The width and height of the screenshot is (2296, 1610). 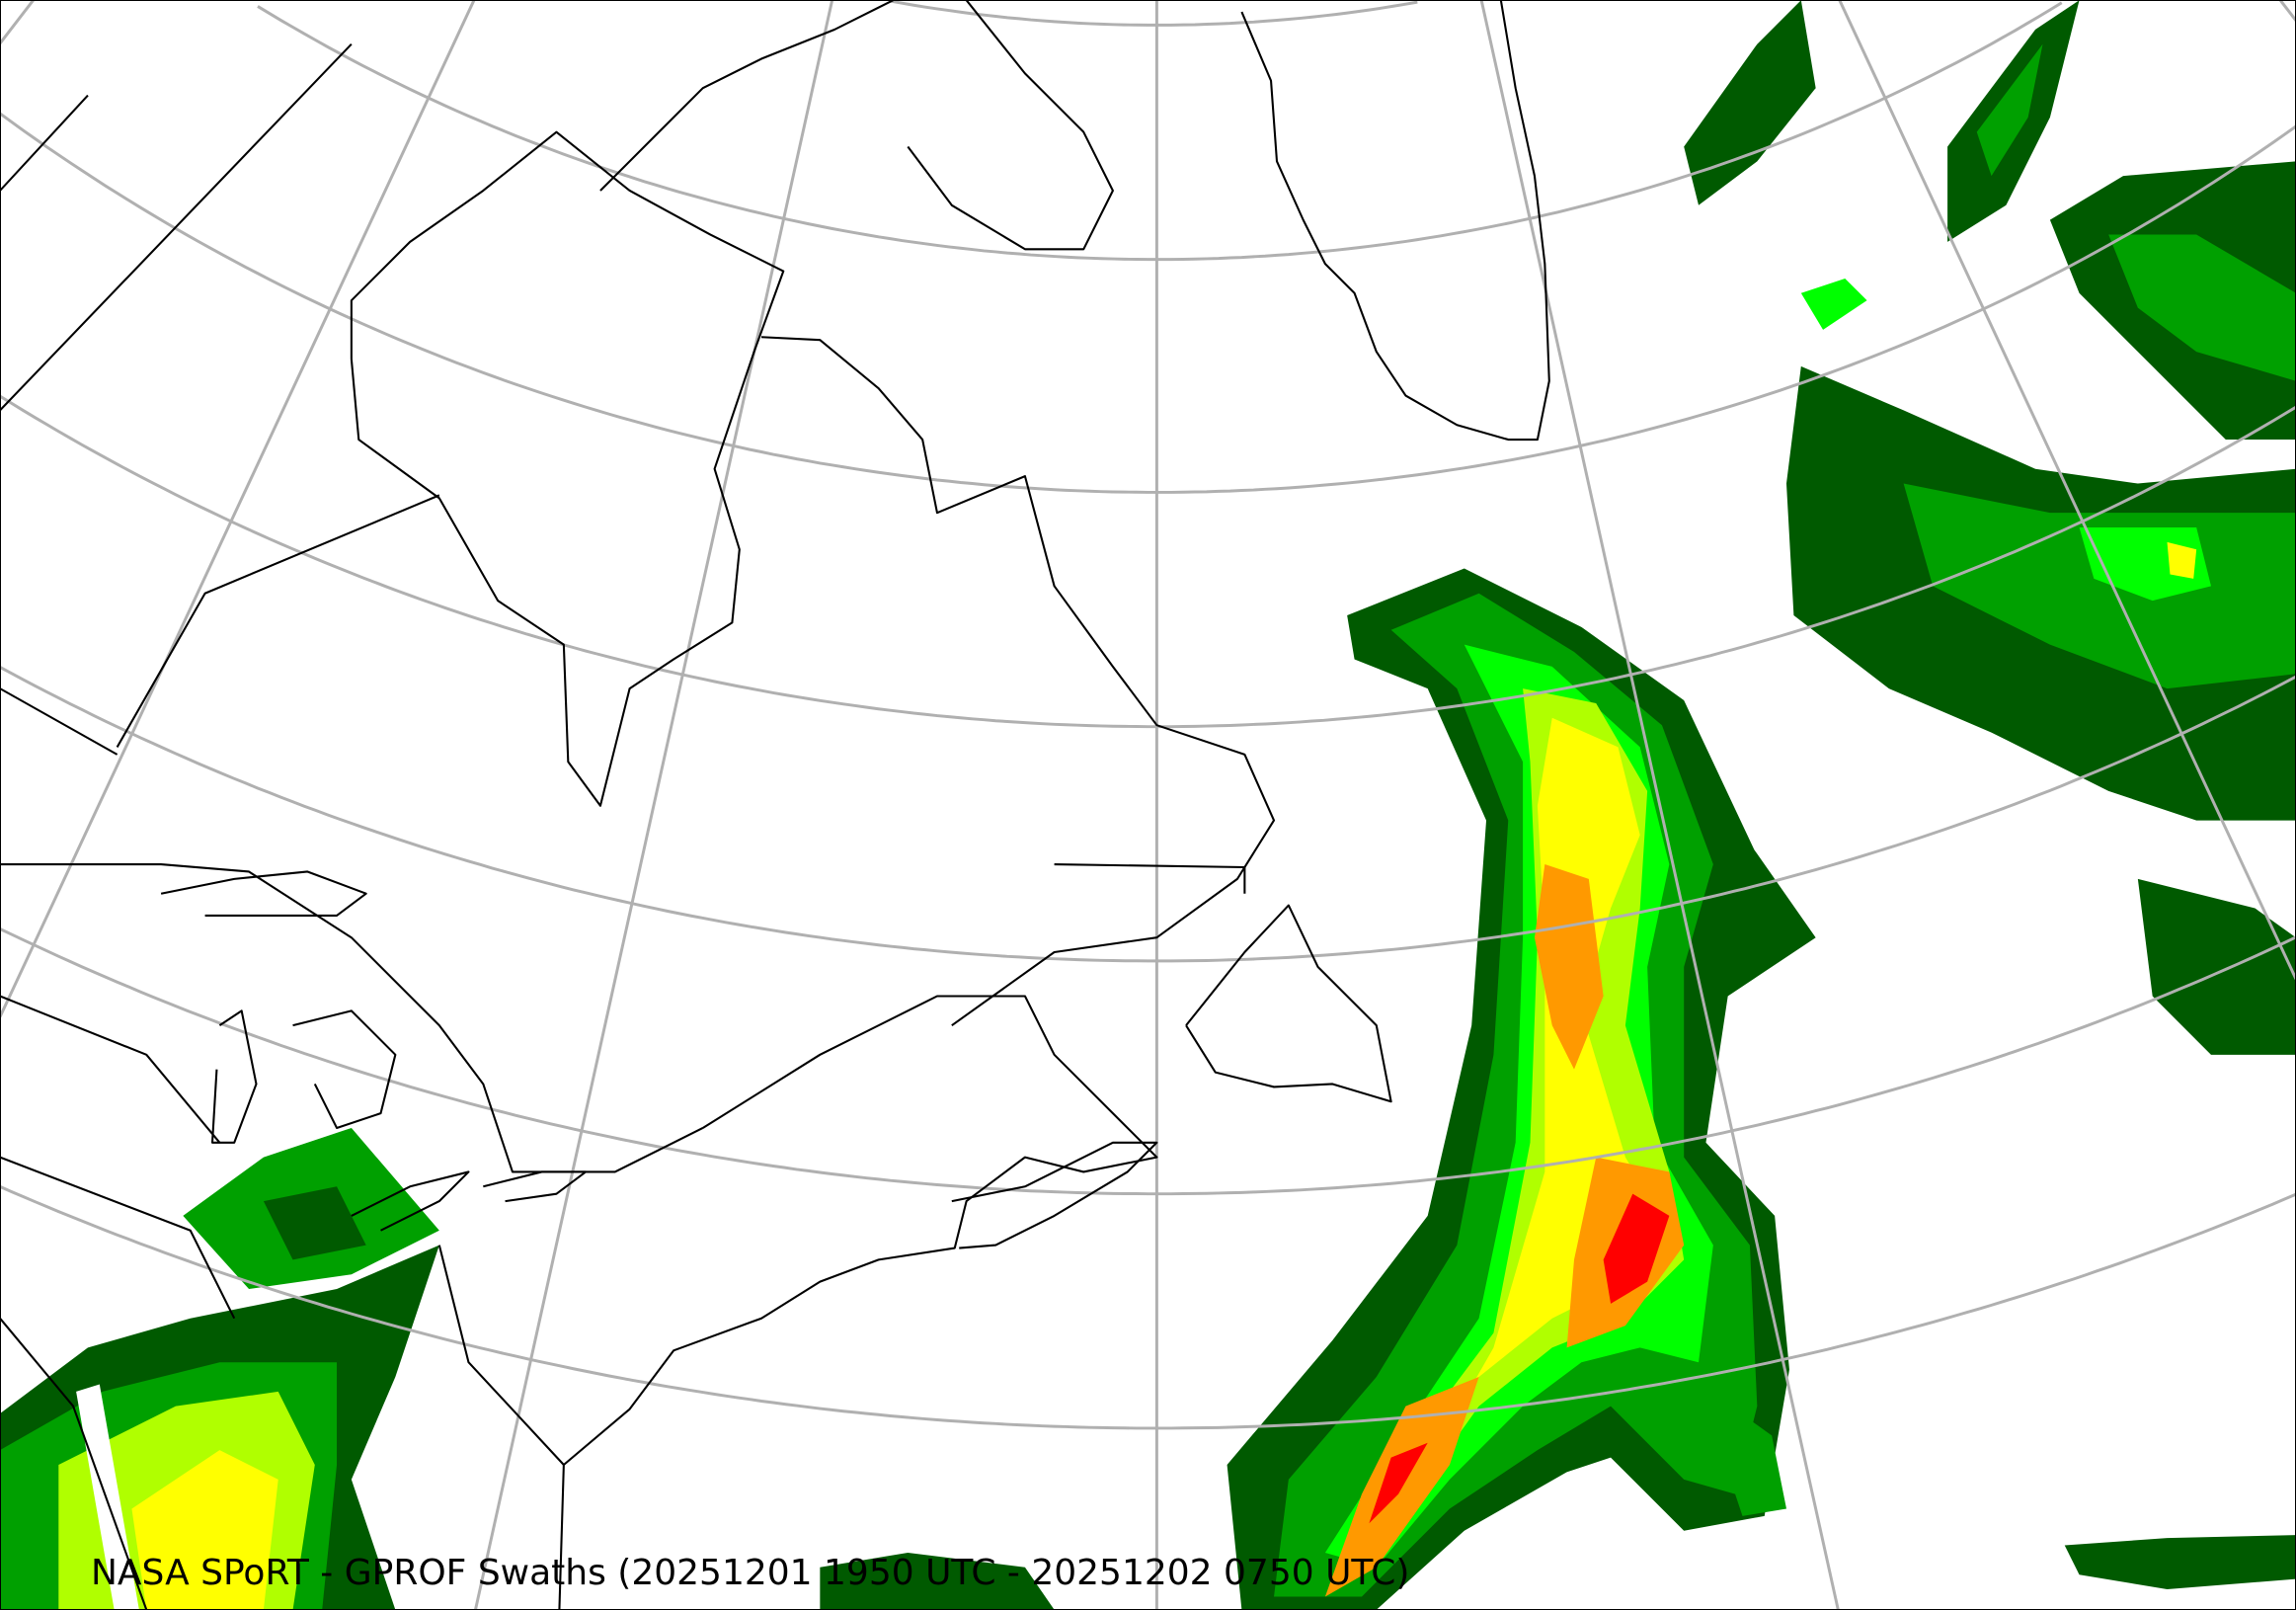 I want to click on labrador-coast, so click(x=1018, y=681).